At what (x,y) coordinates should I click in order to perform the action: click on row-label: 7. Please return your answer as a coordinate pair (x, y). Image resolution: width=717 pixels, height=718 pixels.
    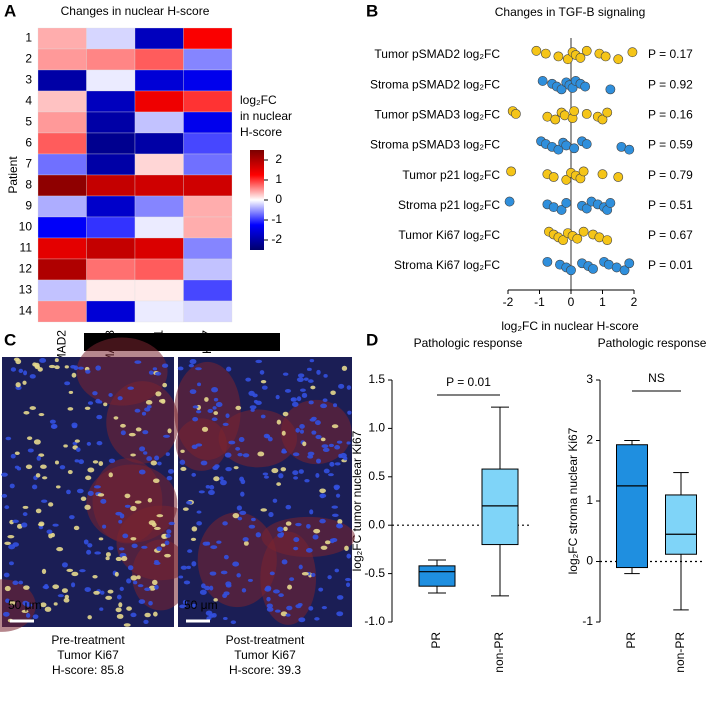
    Looking at the image, I should click on (28, 164).